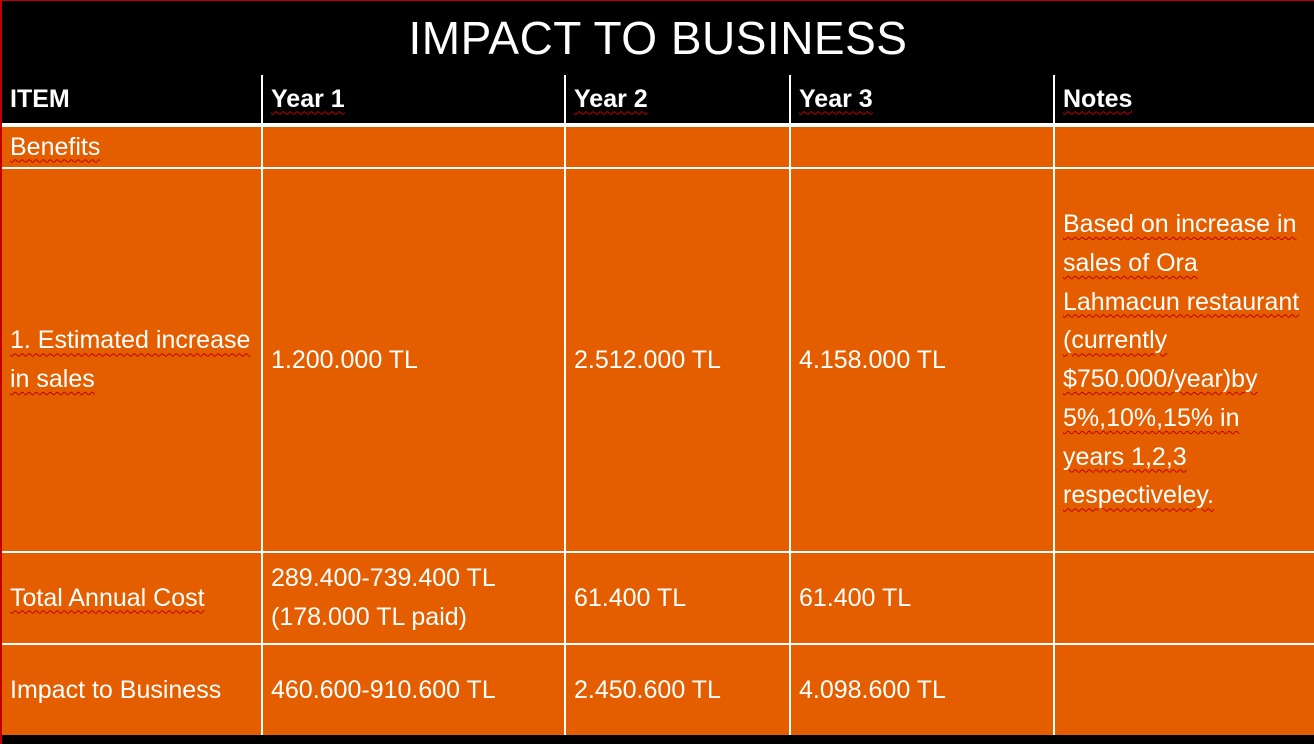  What do you see at coordinates (132, 689) in the screenshot?
I see `cell-item: Impact to Business` at bounding box center [132, 689].